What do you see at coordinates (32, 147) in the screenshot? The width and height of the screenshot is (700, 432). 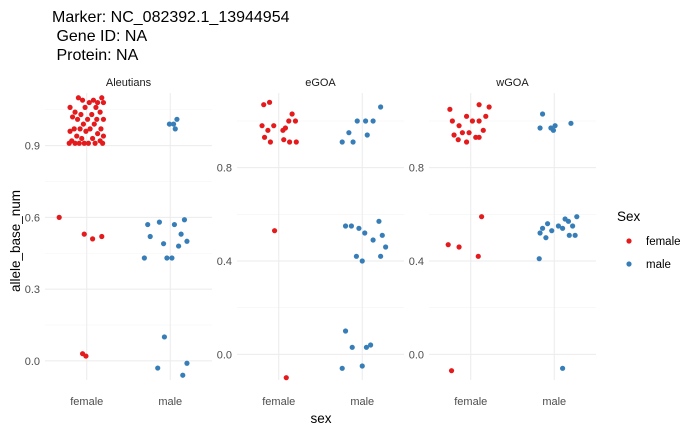 I see `y-tick-label: 0.9` at bounding box center [32, 147].